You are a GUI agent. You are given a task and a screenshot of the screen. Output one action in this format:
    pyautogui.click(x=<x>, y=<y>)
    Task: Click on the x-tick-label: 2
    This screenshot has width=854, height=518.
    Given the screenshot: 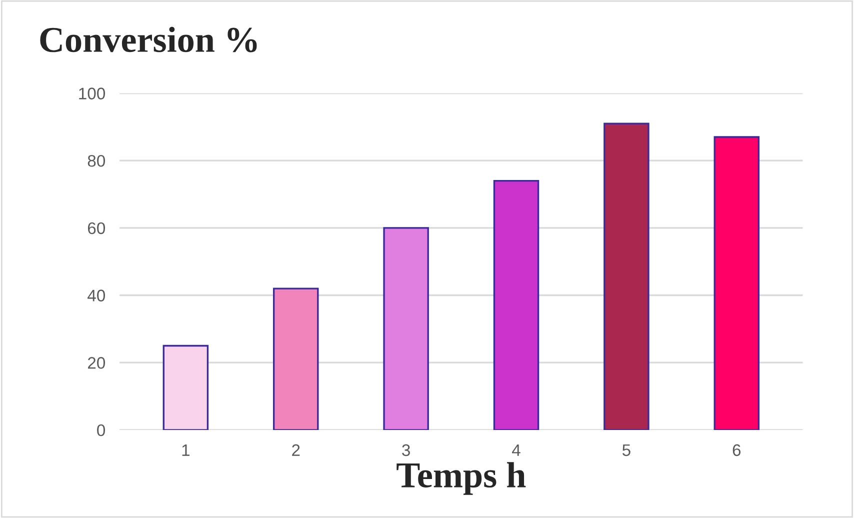 What is the action you would take?
    pyautogui.click(x=296, y=450)
    